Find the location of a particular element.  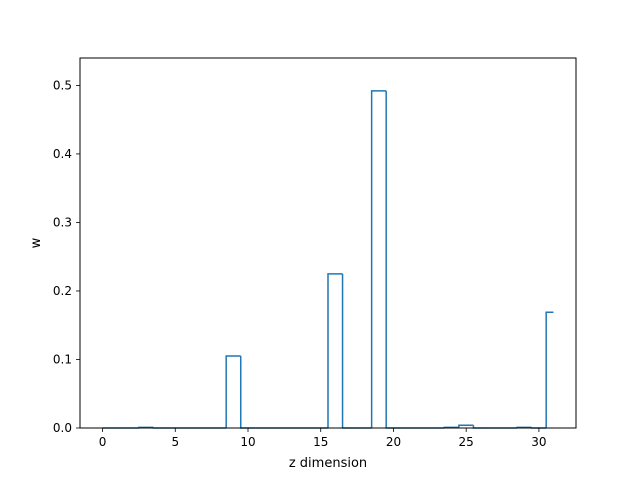

x-ticks: 0 5 10 15 20 25 30 is located at coordinates (323, 438).